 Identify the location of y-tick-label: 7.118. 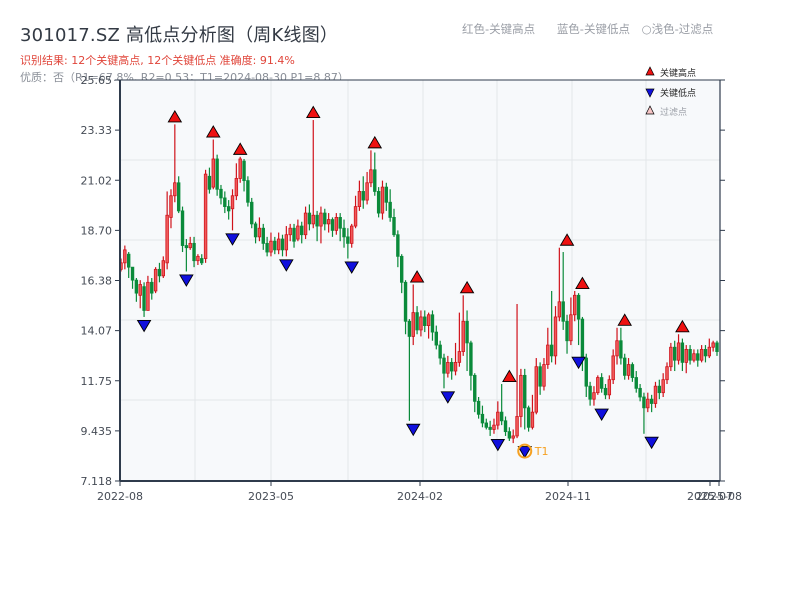
(97, 481).